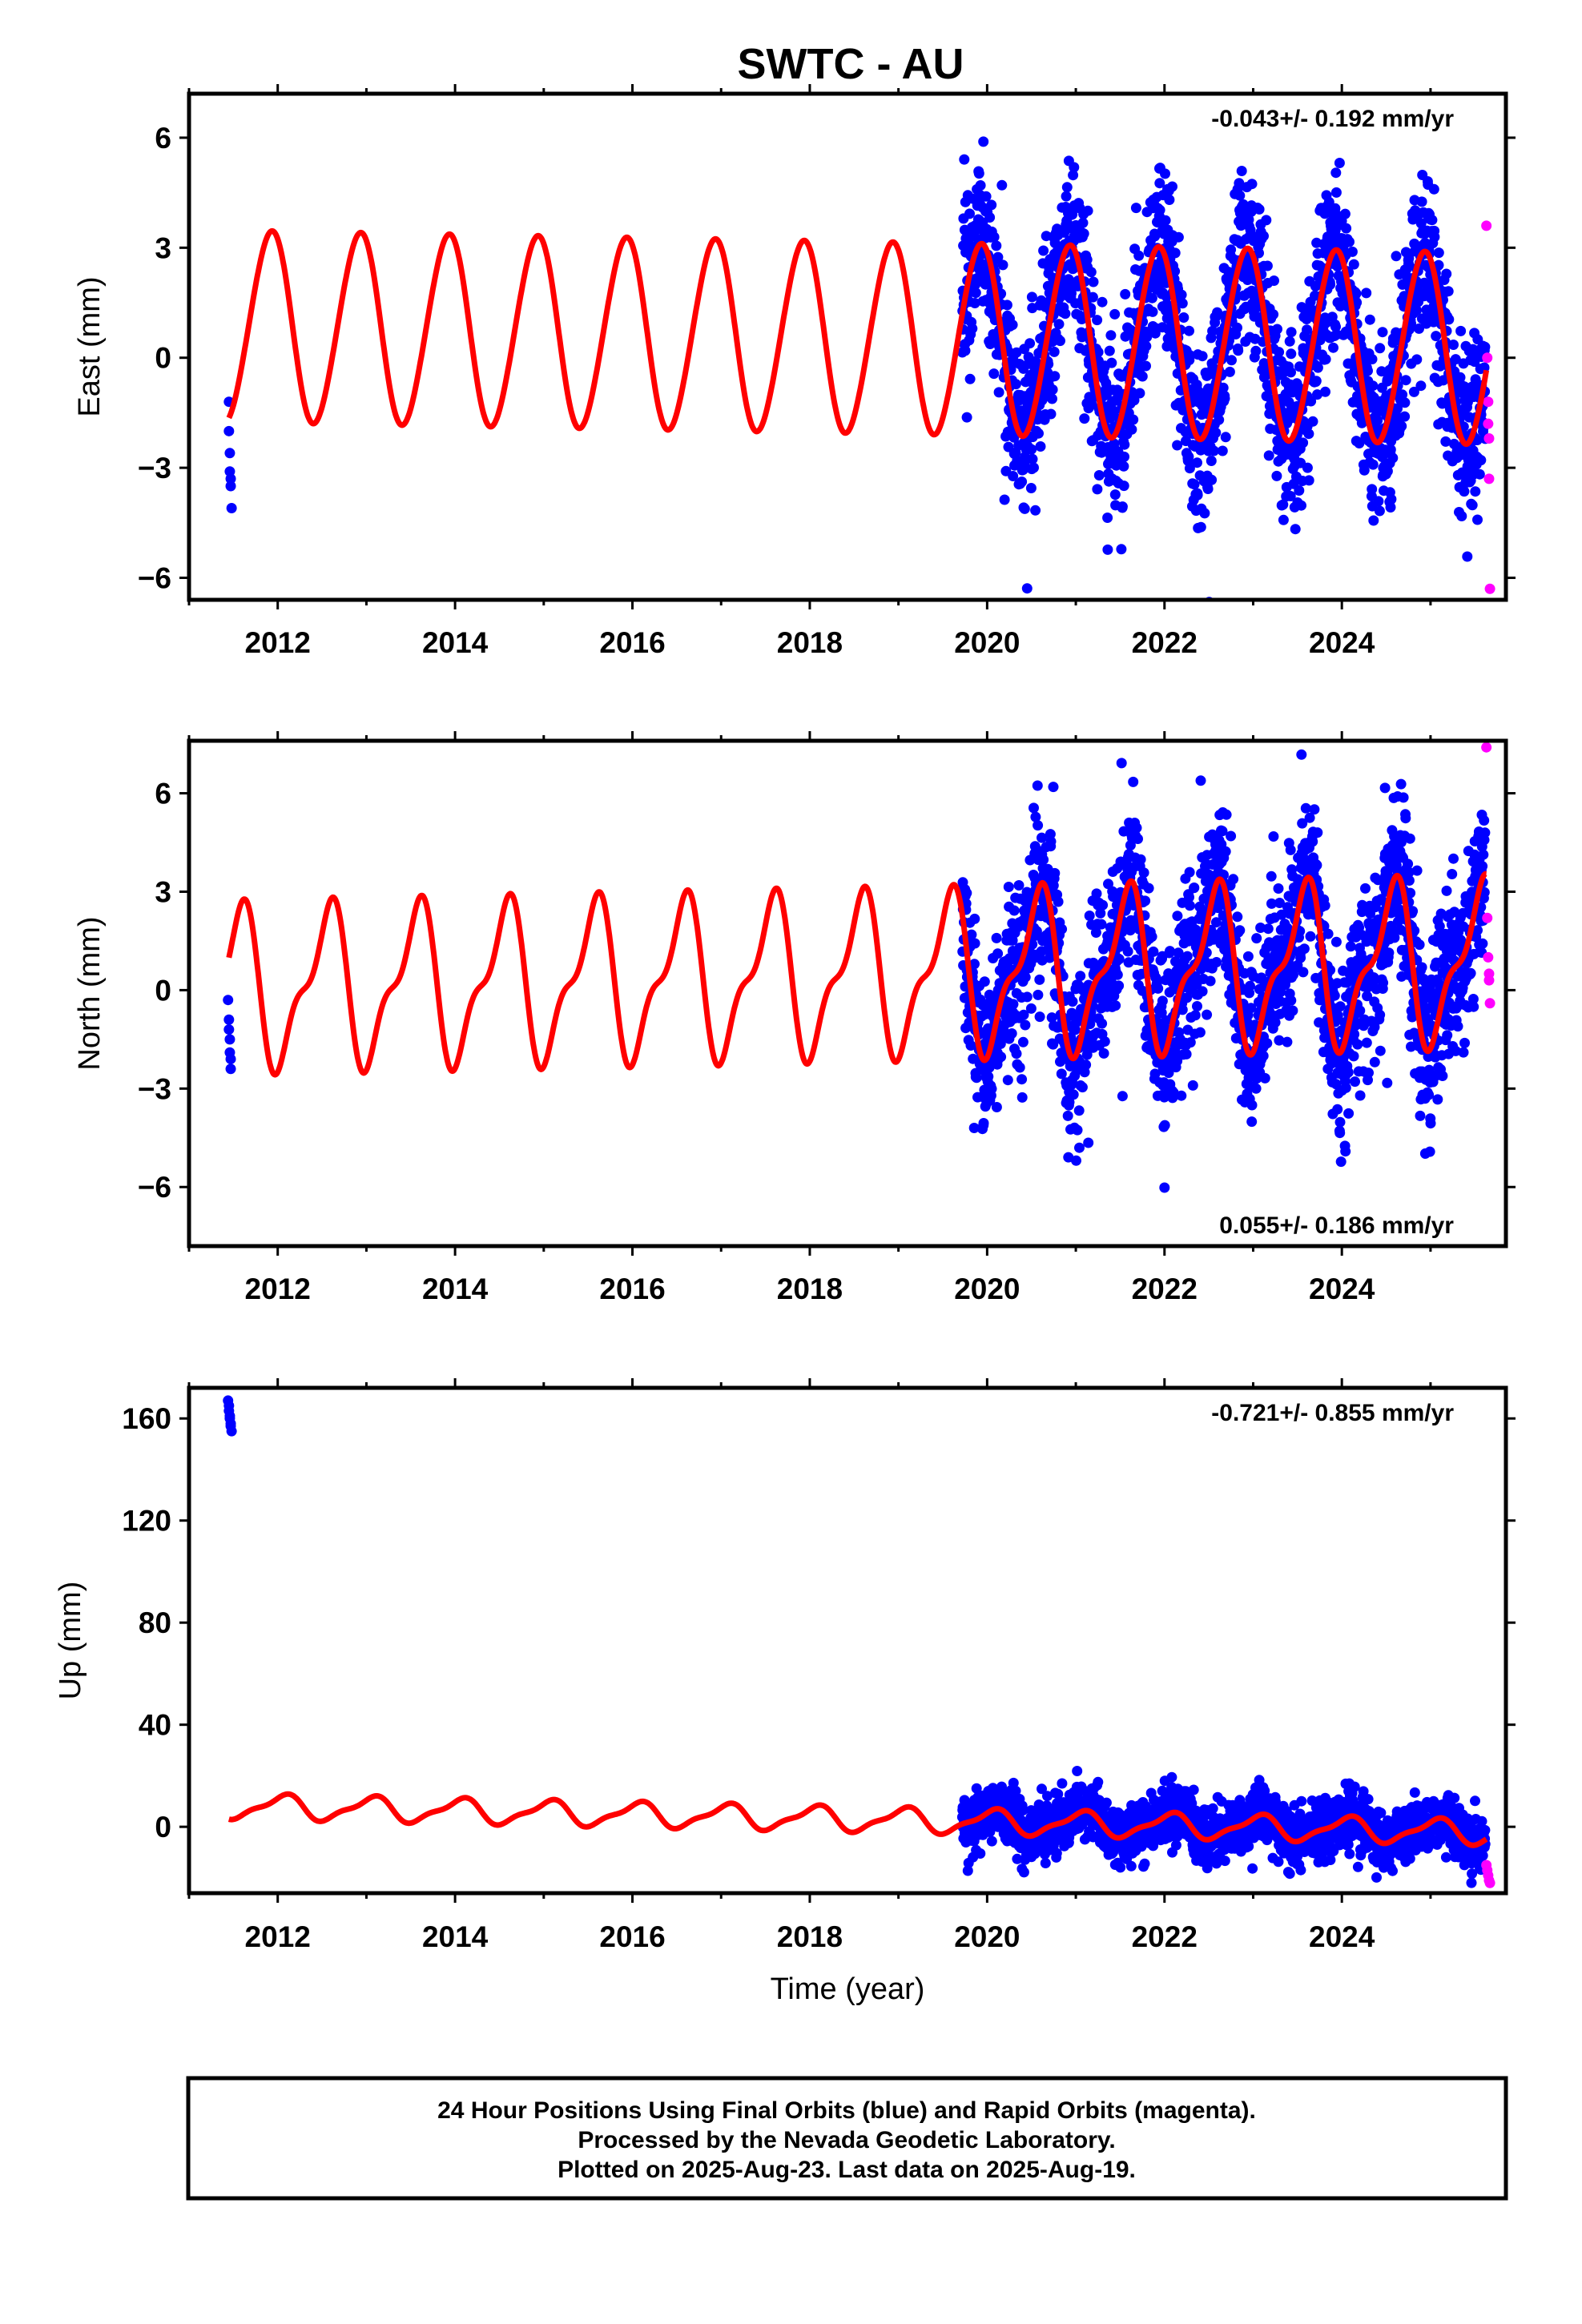 The width and height of the screenshot is (1582, 2324). Describe the element at coordinates (154, 1088) in the screenshot. I see `y-tick-label: −3` at that location.